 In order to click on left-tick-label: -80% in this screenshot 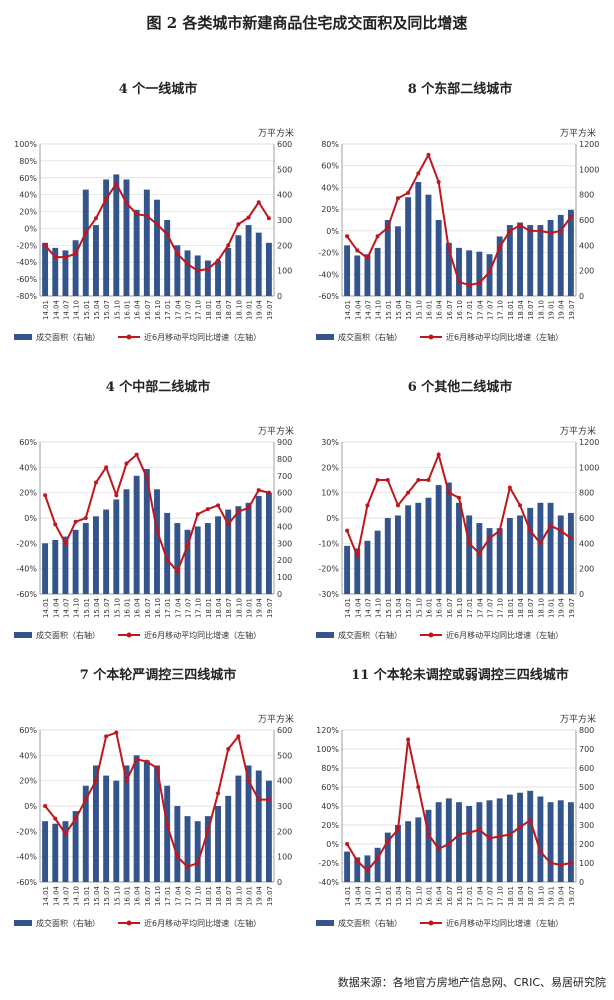, I will do `click(26, 296)`.